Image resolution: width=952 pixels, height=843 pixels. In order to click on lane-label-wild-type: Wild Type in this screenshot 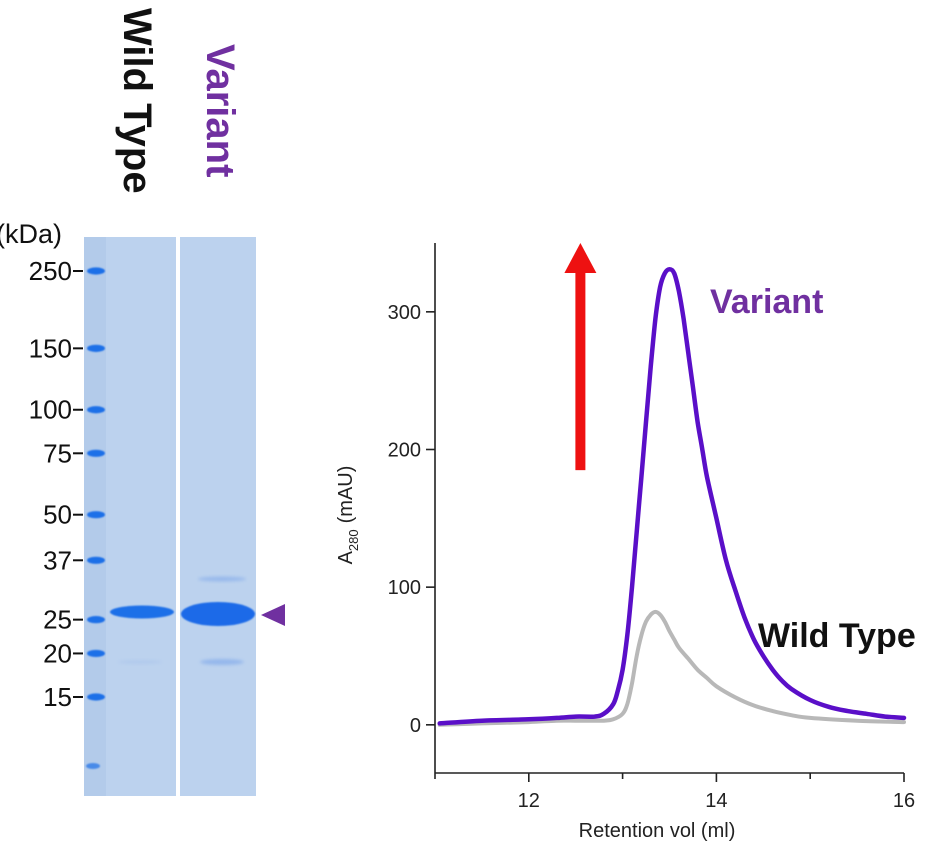, I will do `click(137, 101)`.